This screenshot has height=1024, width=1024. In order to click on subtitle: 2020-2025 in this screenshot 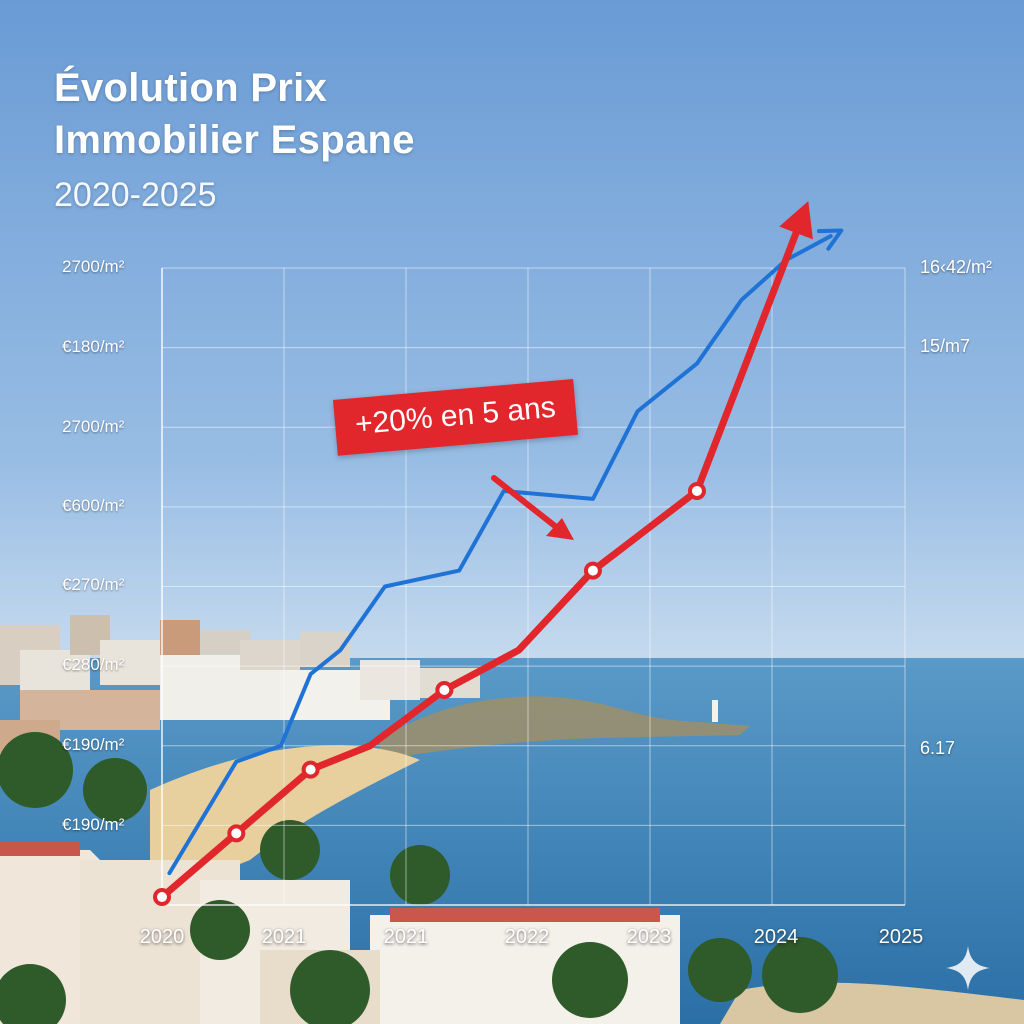, I will do `click(135, 195)`.